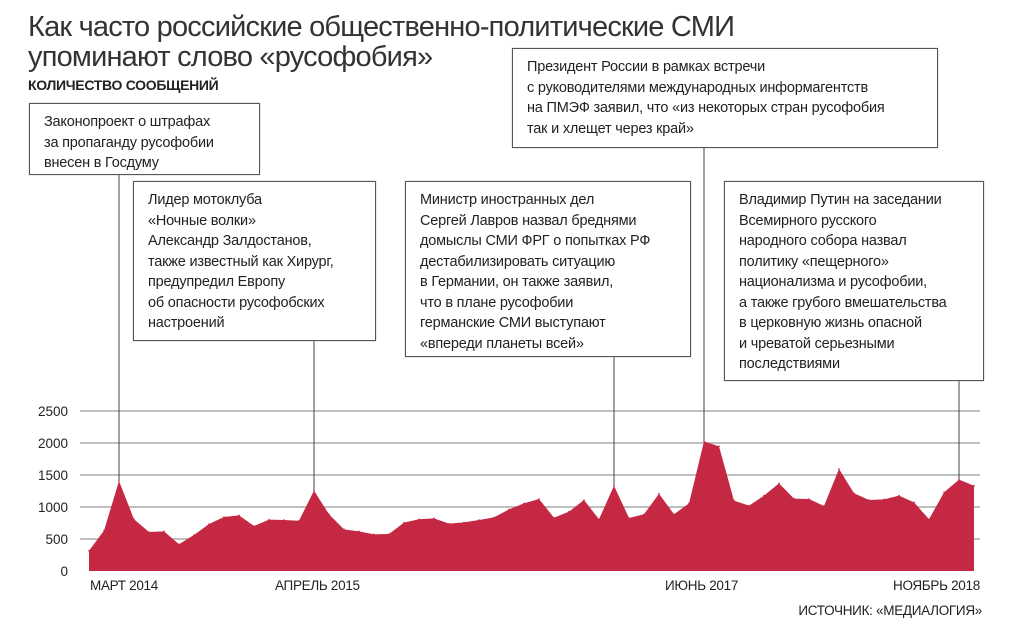  What do you see at coordinates (53, 475) in the screenshot?
I see `y-tick-label: 1500` at bounding box center [53, 475].